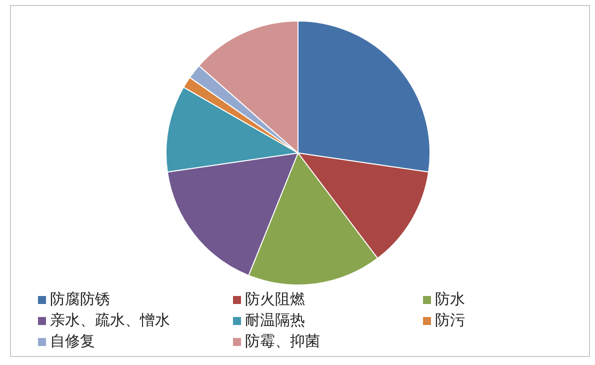  What do you see at coordinates (275, 299) in the screenshot?
I see `legend-label: 防火阻燃` at bounding box center [275, 299].